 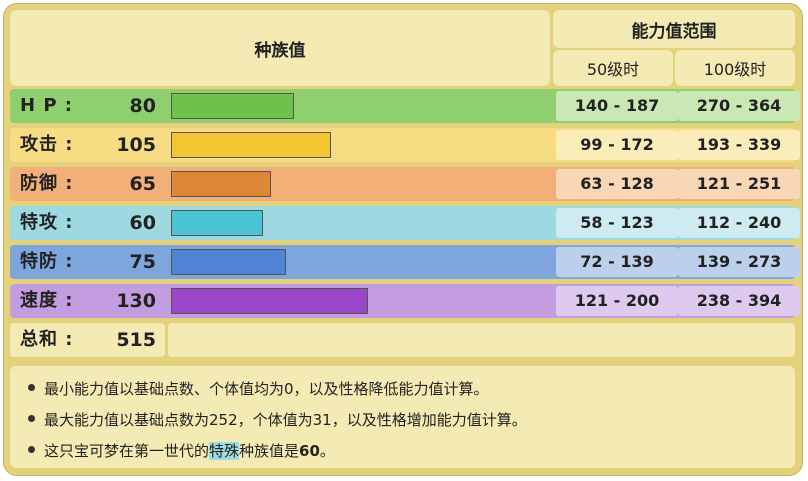 I want to click on stat-range-lv100-hp: 270 - 364, so click(x=739, y=106).